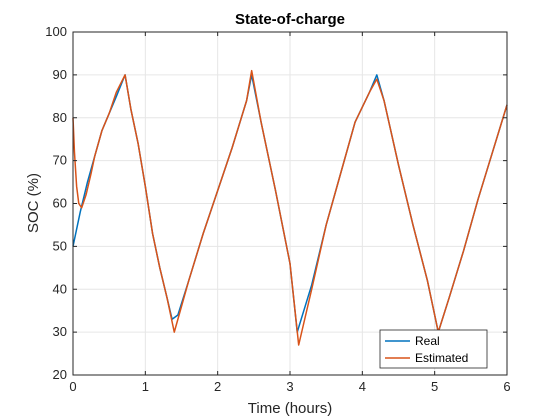 The height and width of the screenshot is (420, 560). I want to click on y-tick-label: 40, so click(60, 288).